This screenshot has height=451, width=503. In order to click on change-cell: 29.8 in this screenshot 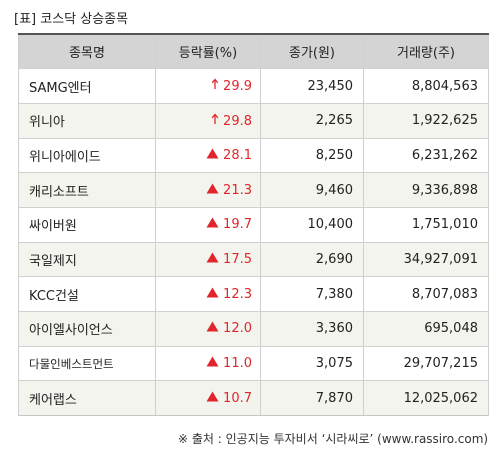, I will do `click(208, 120)`.